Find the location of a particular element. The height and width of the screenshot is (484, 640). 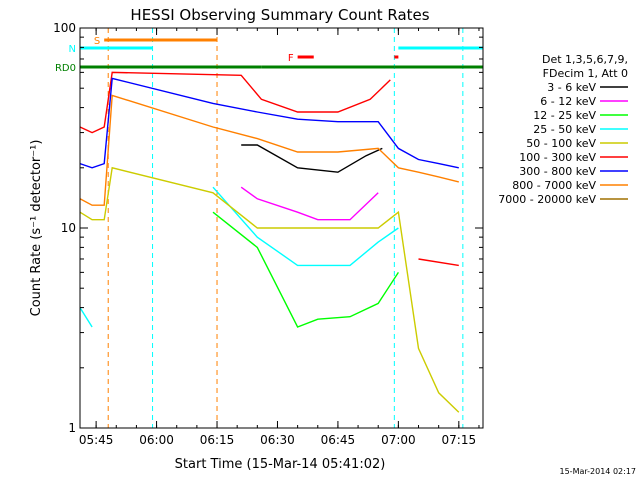

legend-label: 6 - 12 keV is located at coordinates (568, 101).